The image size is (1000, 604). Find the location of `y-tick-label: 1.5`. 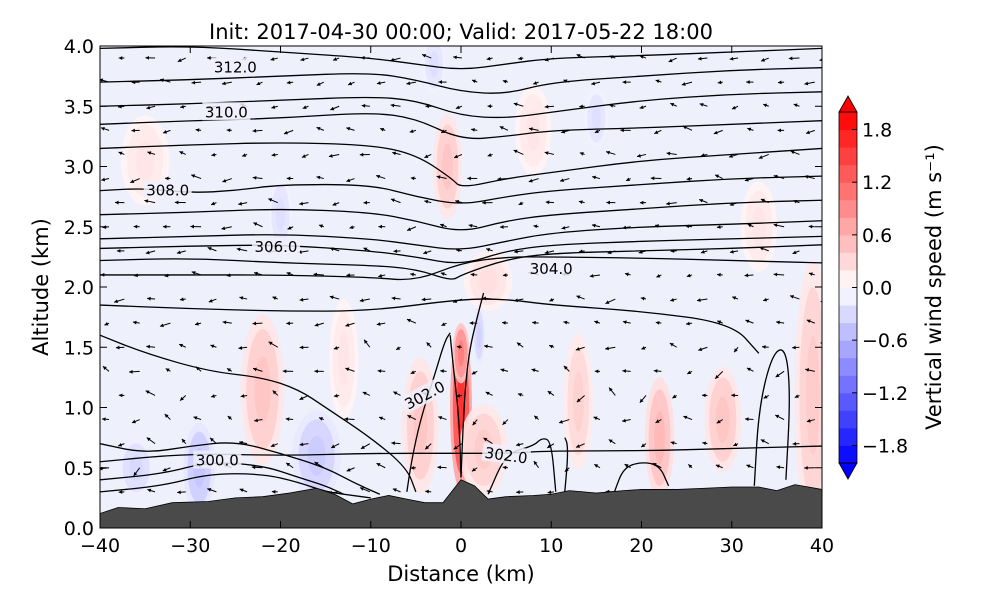

y-tick-label: 1.5 is located at coordinates (79, 348).